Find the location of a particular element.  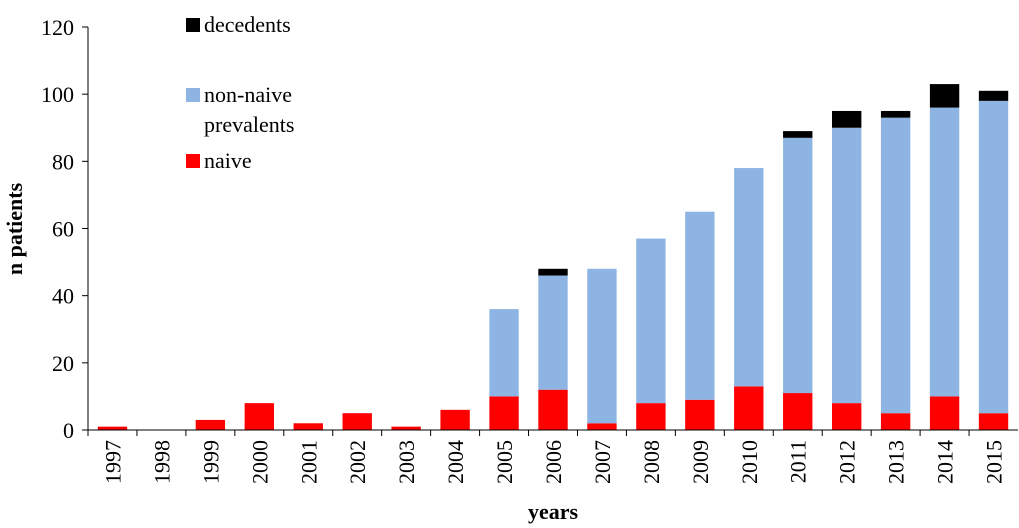

y-tick-label: 80 is located at coordinates (63, 161).